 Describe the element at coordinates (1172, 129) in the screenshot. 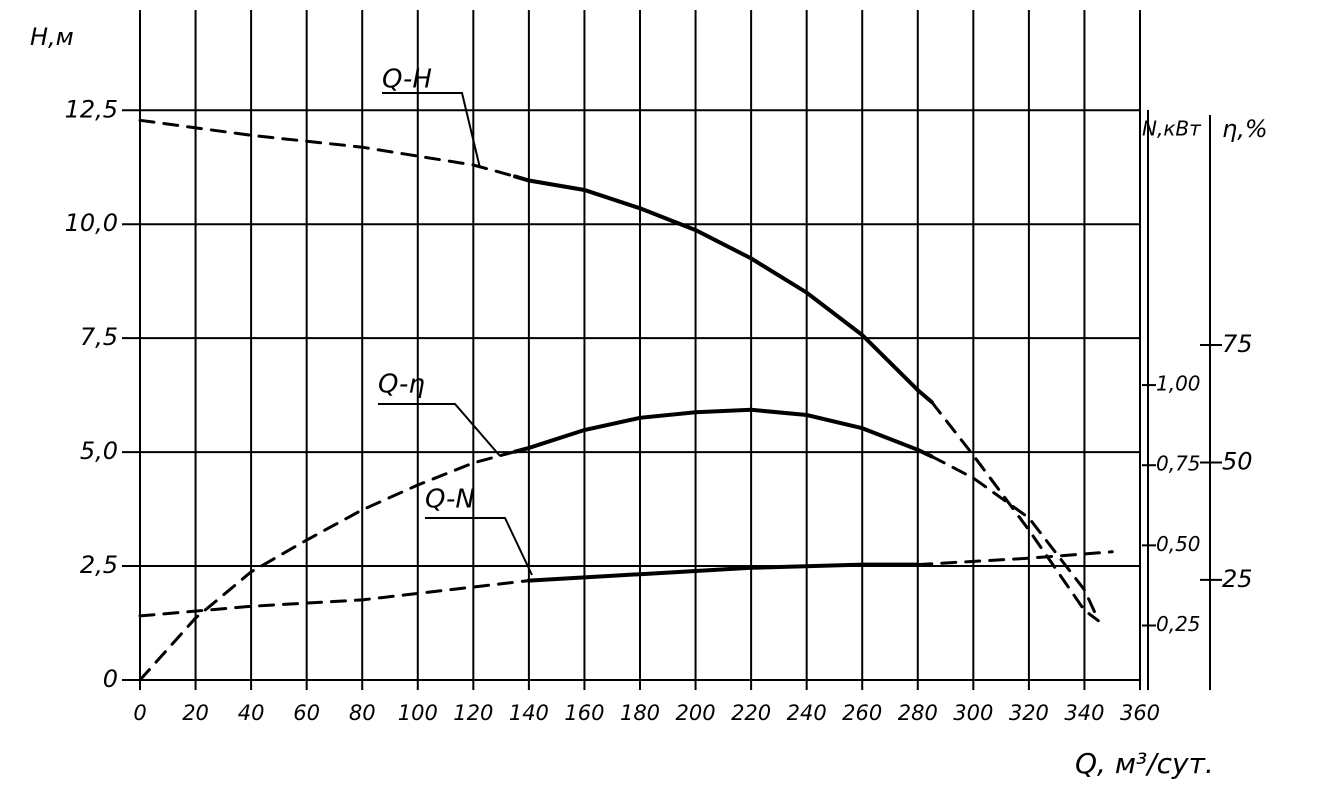

I see `y2-axis-label: N,кВт` at that location.